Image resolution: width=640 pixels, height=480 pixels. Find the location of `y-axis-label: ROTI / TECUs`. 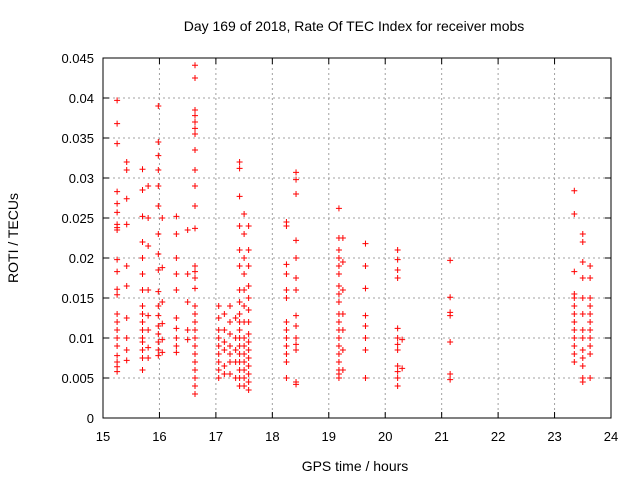

y-axis-label: ROTI / TECUs is located at coordinates (13, 238).